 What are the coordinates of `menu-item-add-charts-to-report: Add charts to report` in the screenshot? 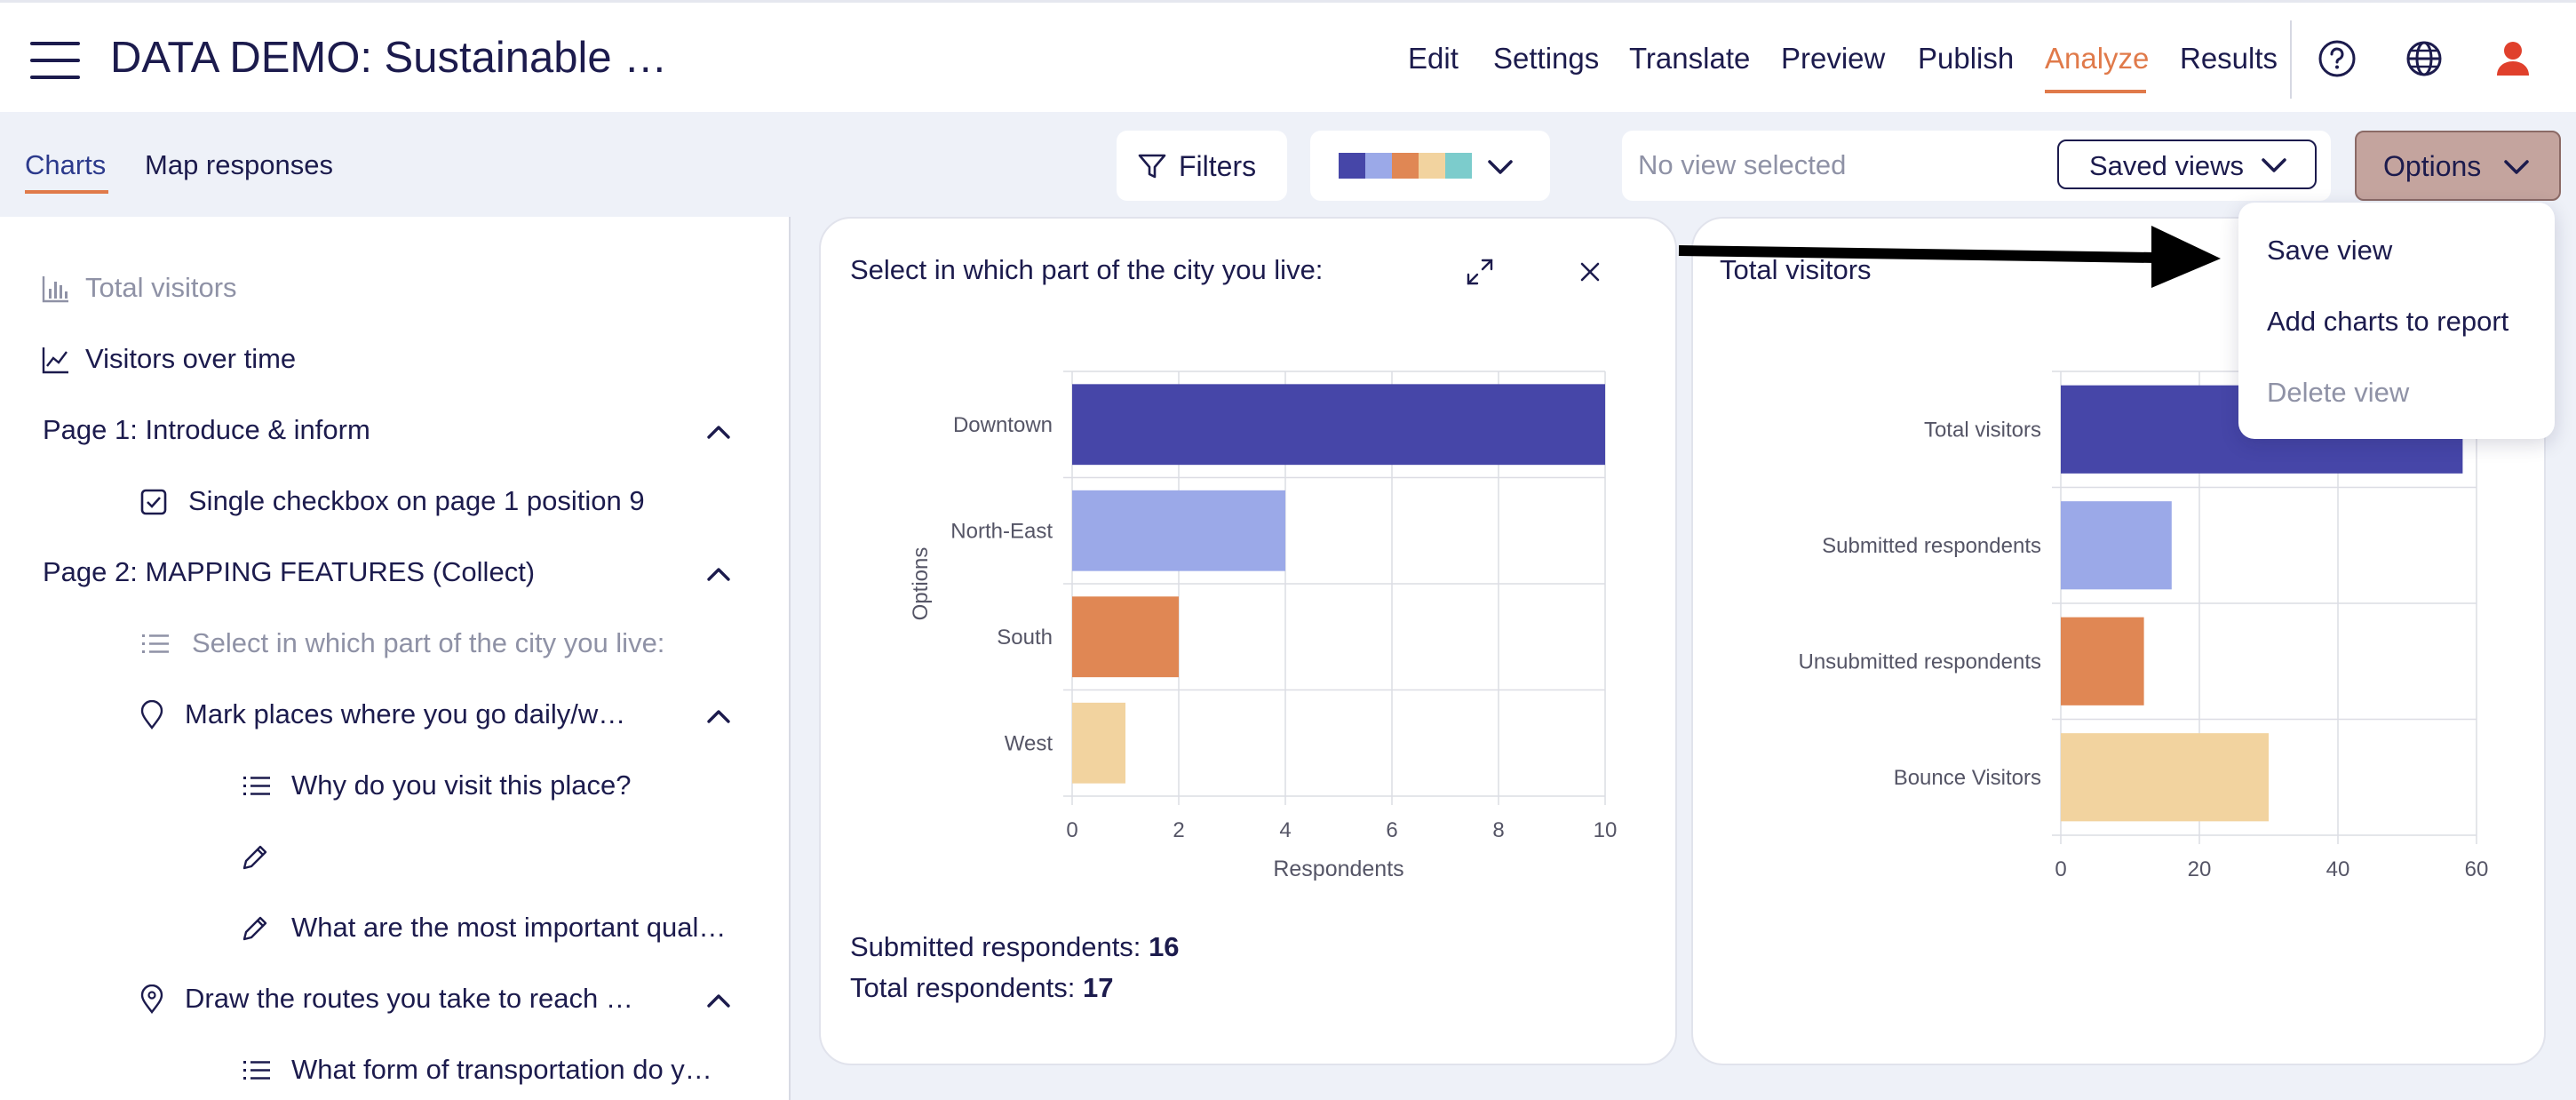 It's located at (2388, 322).